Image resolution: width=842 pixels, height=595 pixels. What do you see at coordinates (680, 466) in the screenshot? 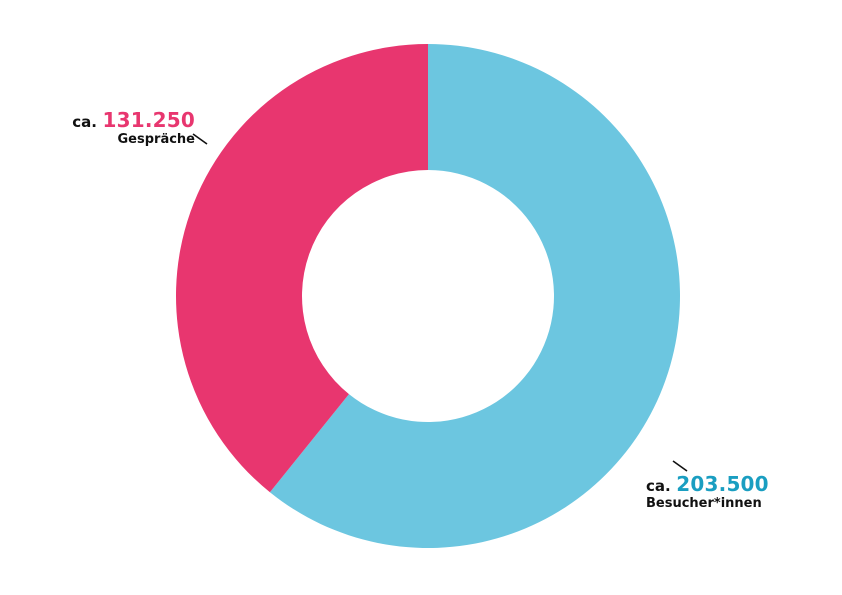
I see `leader-line-besucher` at bounding box center [680, 466].